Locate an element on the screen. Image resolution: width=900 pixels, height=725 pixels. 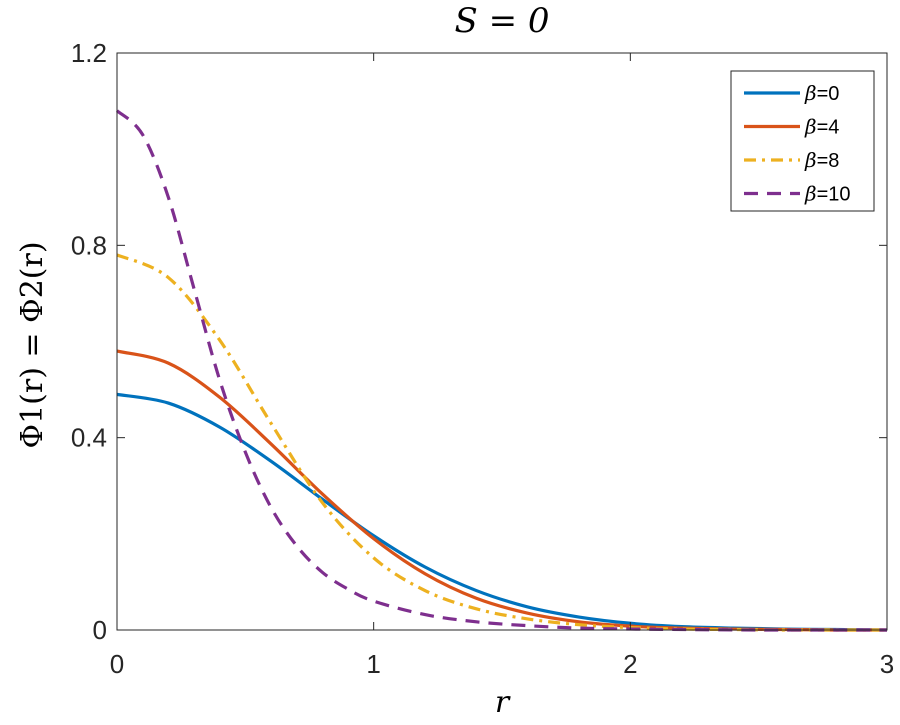
legend: β=0 β=4 β=8 β=10 is located at coordinates (802, 141).